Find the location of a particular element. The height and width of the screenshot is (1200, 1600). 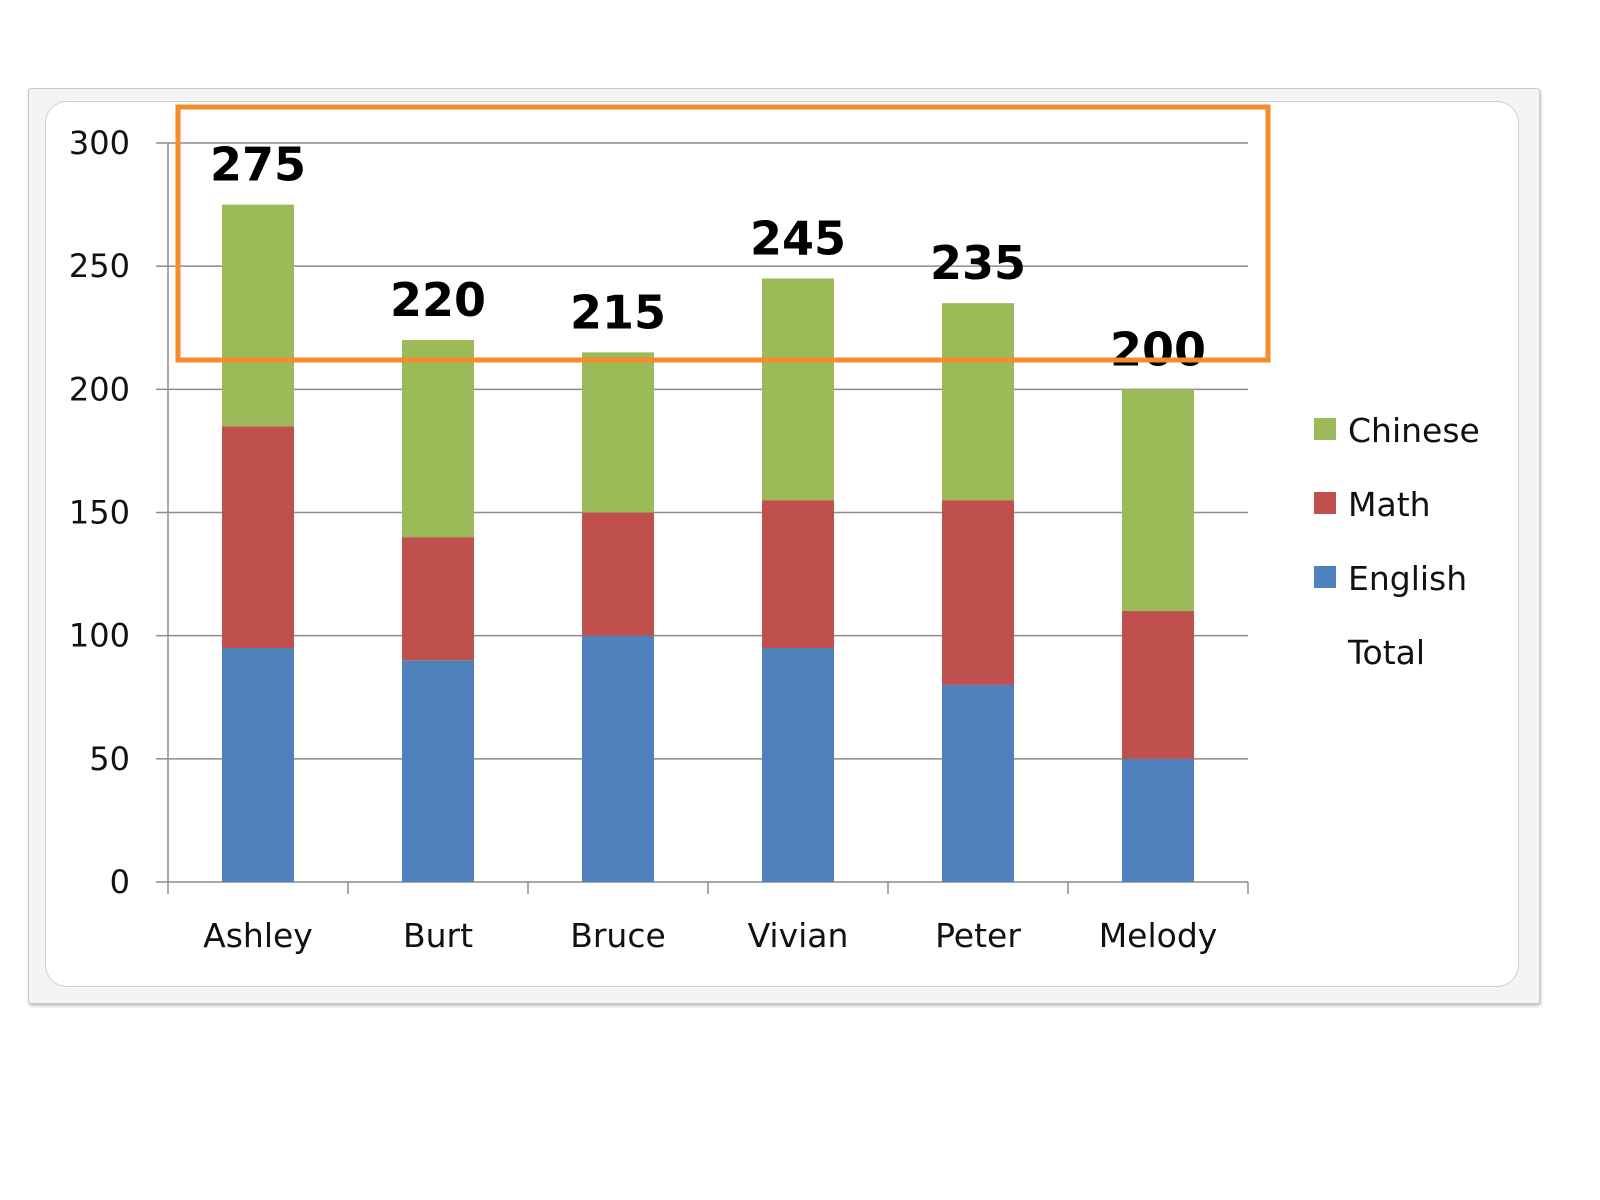

total-label-vivian: 245 is located at coordinates (798, 238).